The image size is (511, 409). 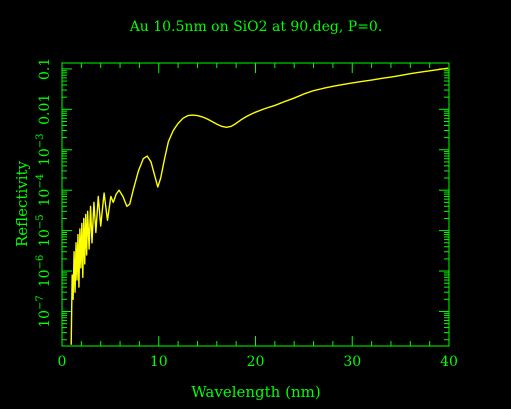 What do you see at coordinates (40, 181) in the screenshot?
I see `y-tick-label-exponent: −4` at bounding box center [40, 181].